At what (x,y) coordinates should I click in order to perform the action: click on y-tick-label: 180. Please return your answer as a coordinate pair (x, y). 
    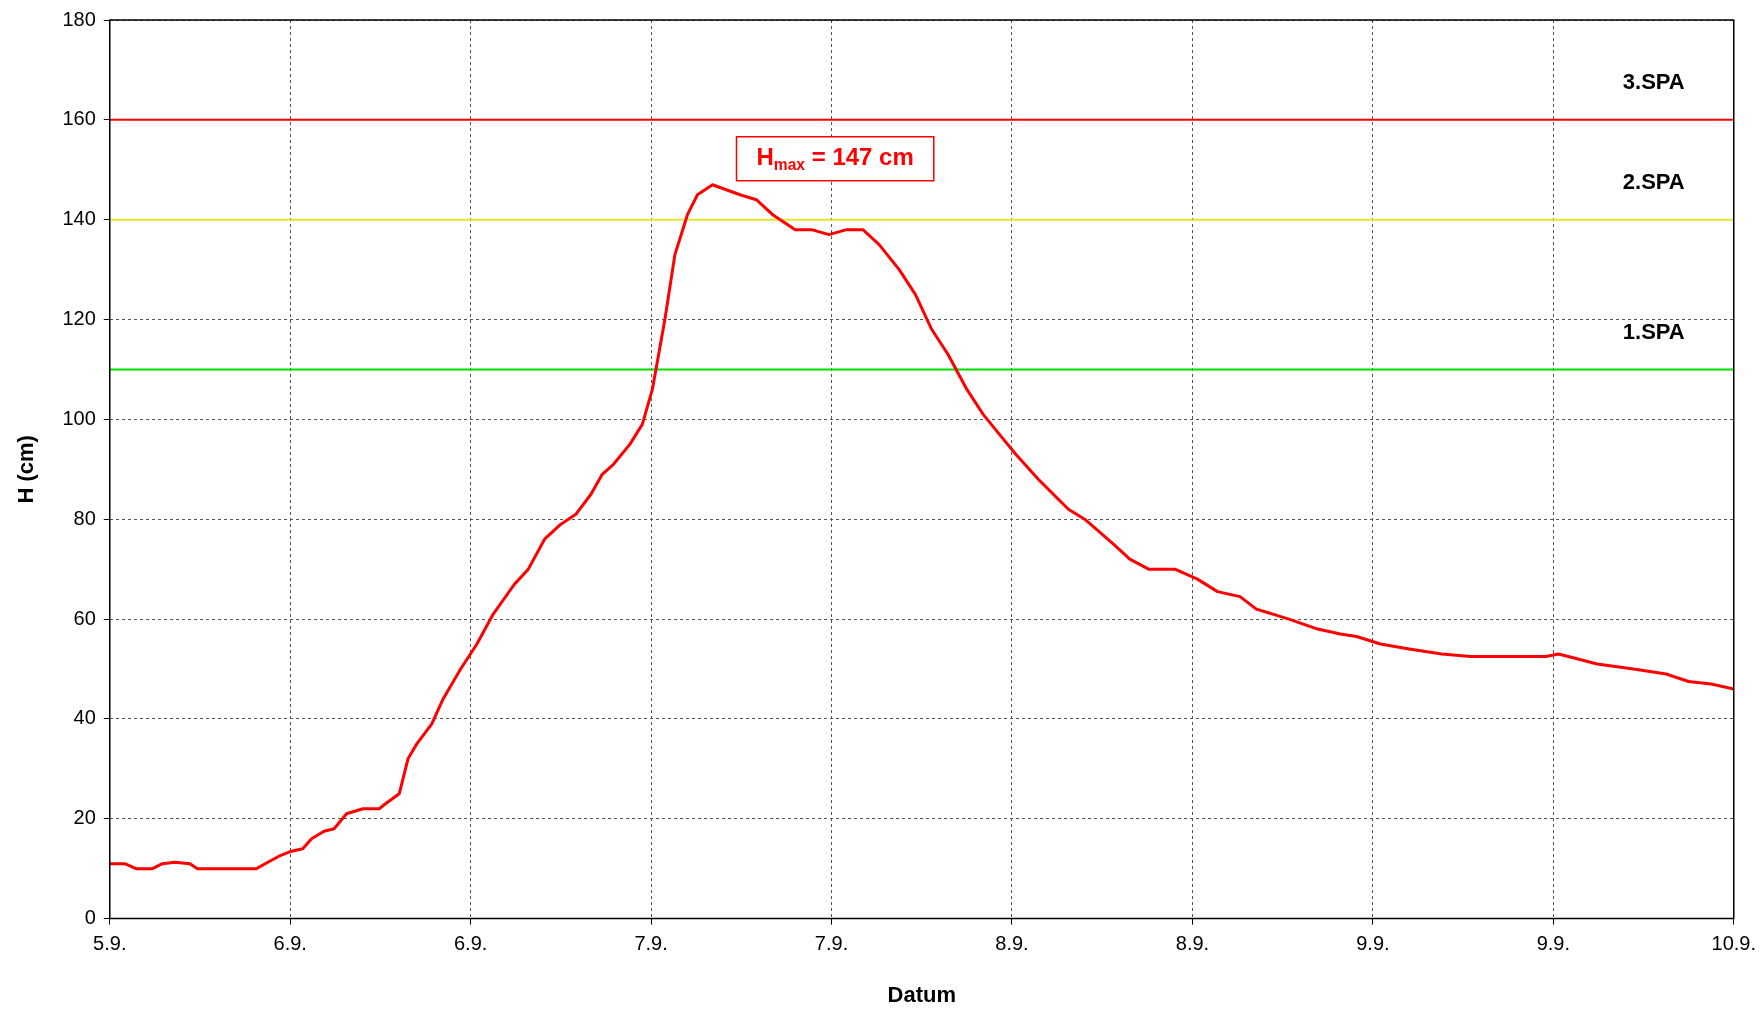
    Looking at the image, I should click on (79, 18).